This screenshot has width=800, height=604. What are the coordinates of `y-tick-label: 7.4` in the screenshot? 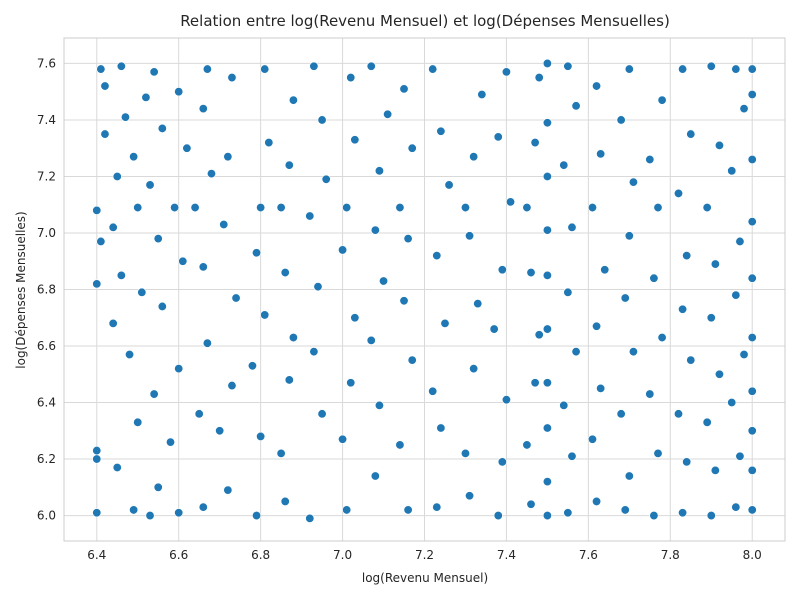 It's located at (46, 120).